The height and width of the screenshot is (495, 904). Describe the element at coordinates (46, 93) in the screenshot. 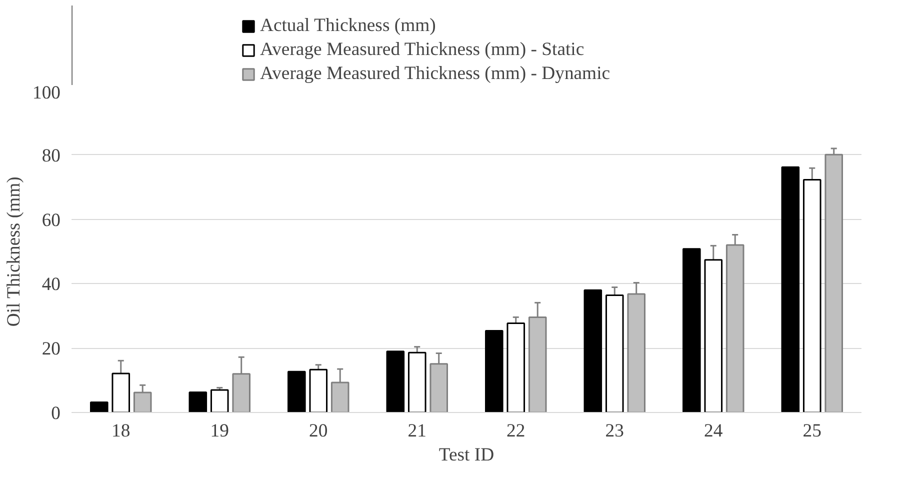

I see `y-tick-label: 100` at that location.